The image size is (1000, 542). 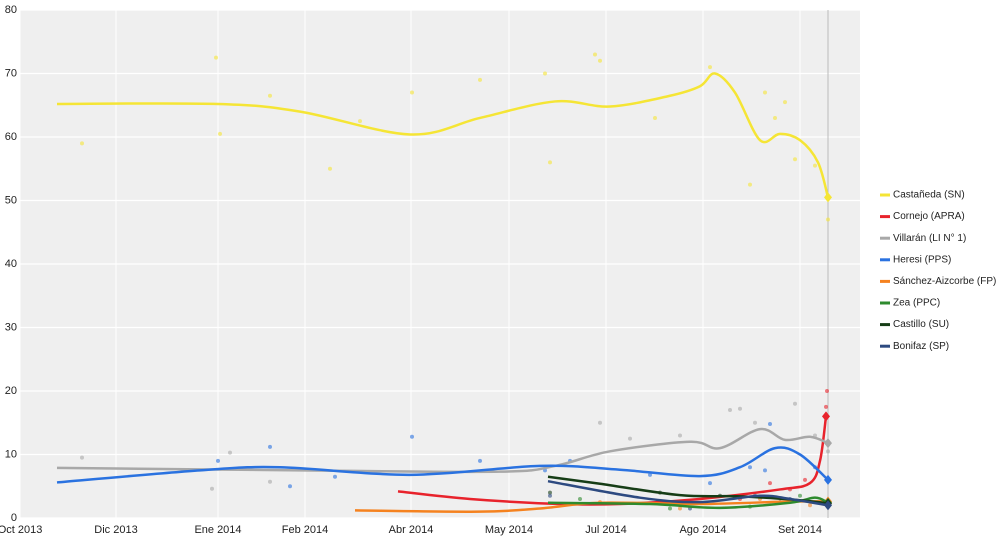 What do you see at coordinates (11, 10) in the screenshot?
I see `y-tick-label: 80` at bounding box center [11, 10].